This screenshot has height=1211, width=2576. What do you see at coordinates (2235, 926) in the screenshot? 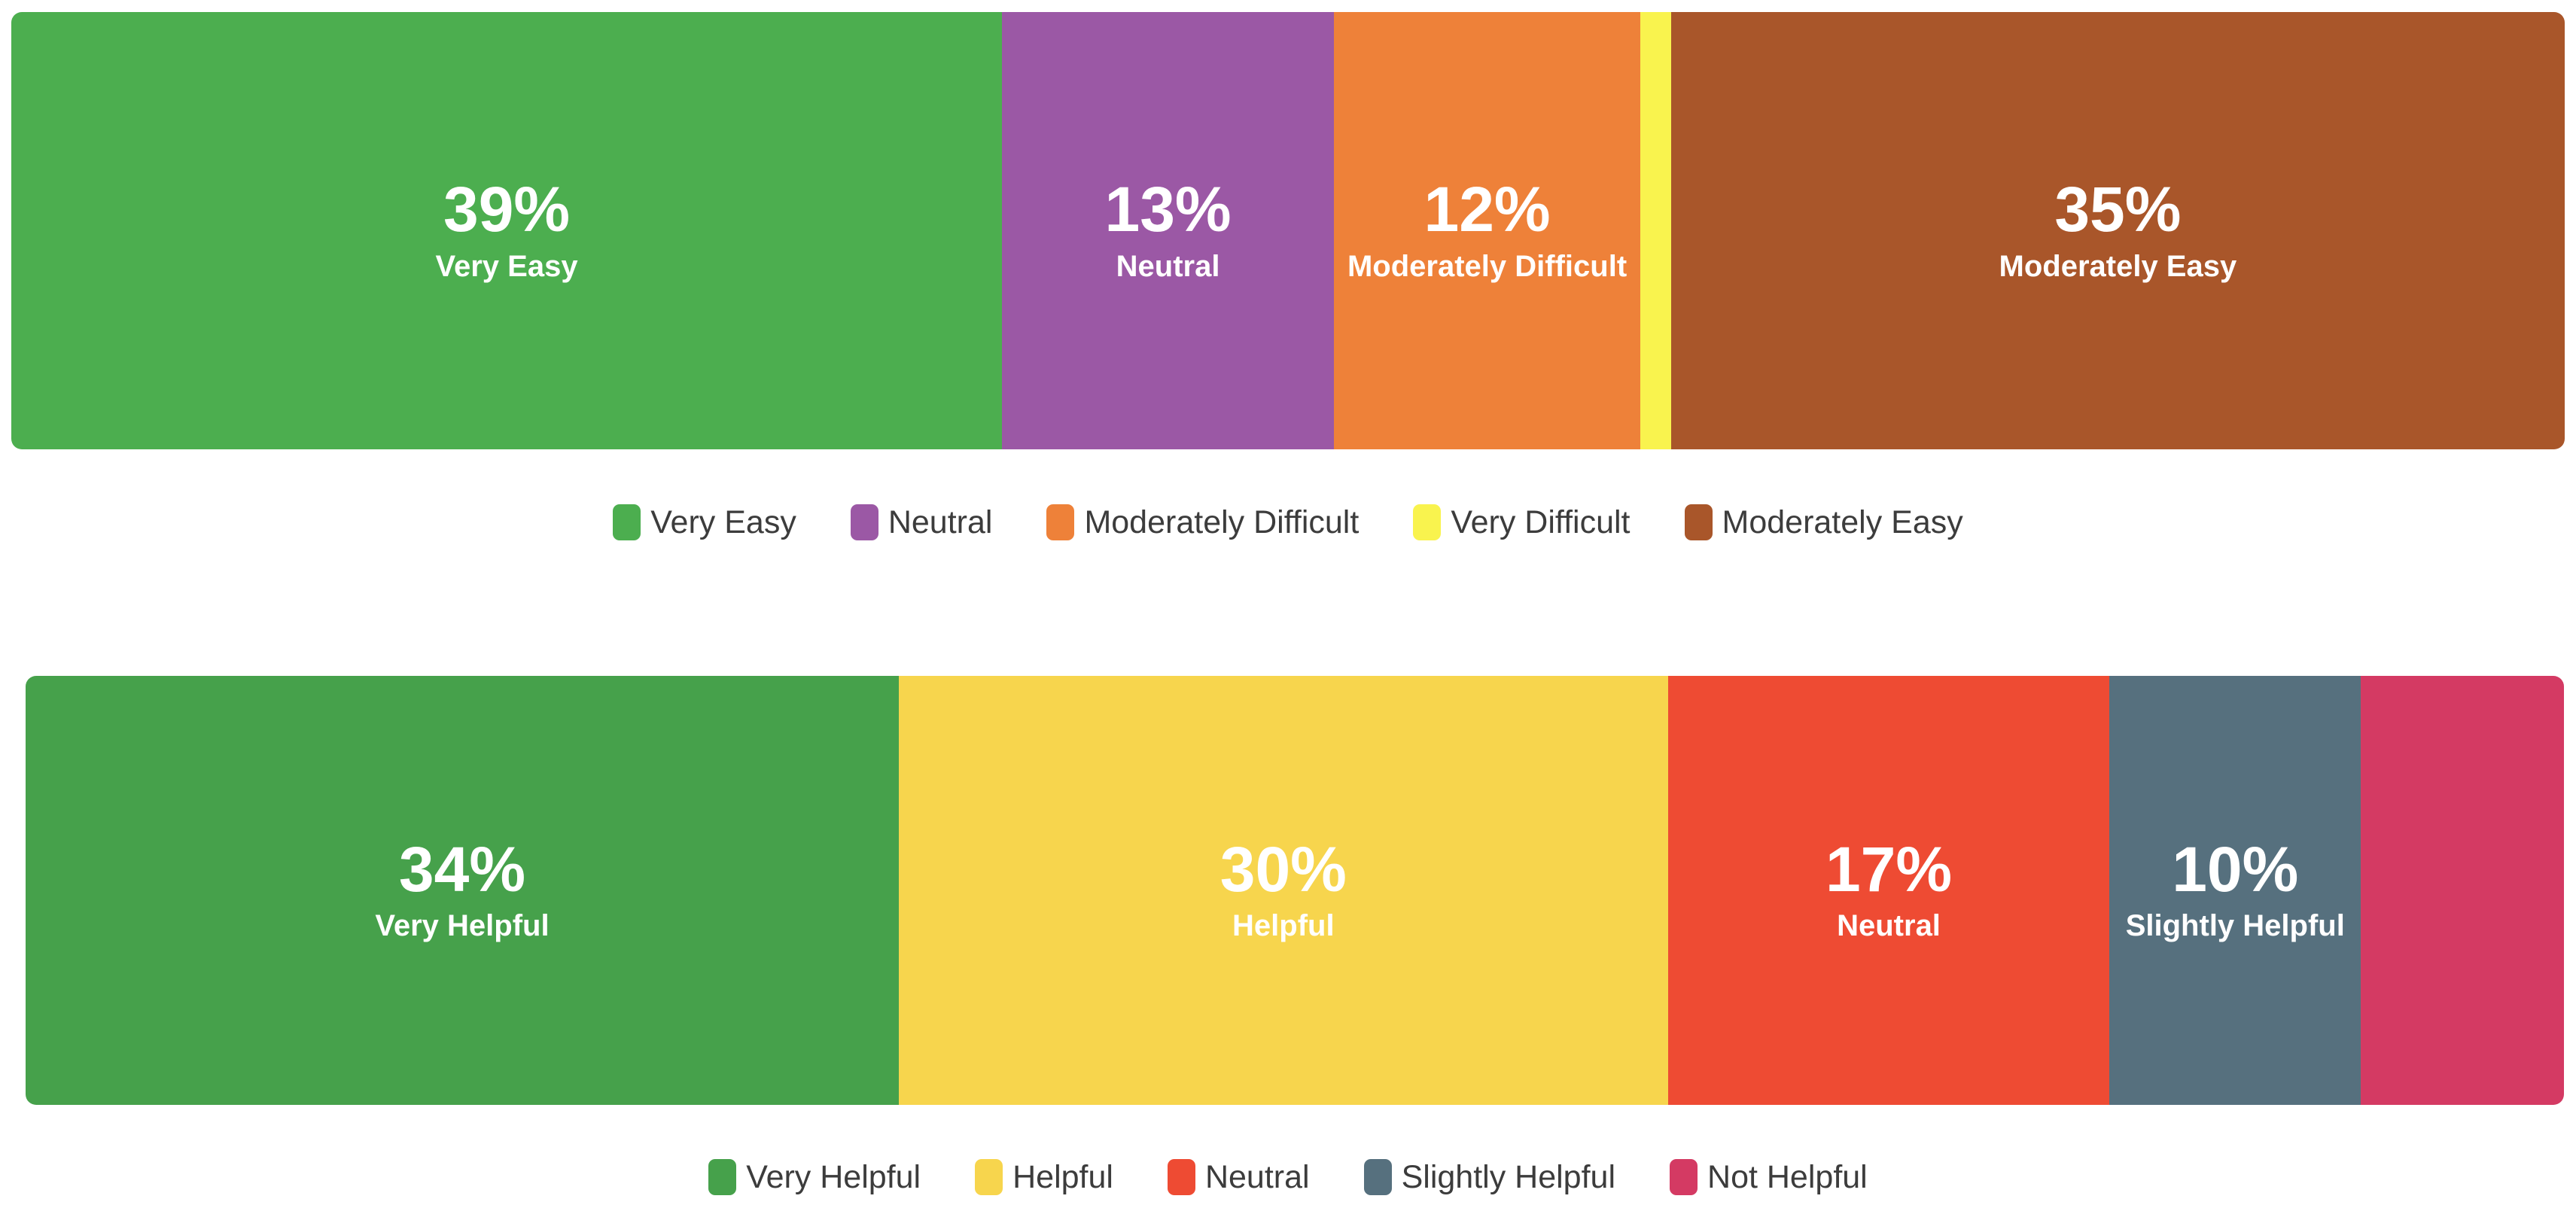
I see `segment-category-label: Slightly Helpful` at bounding box center [2235, 926].